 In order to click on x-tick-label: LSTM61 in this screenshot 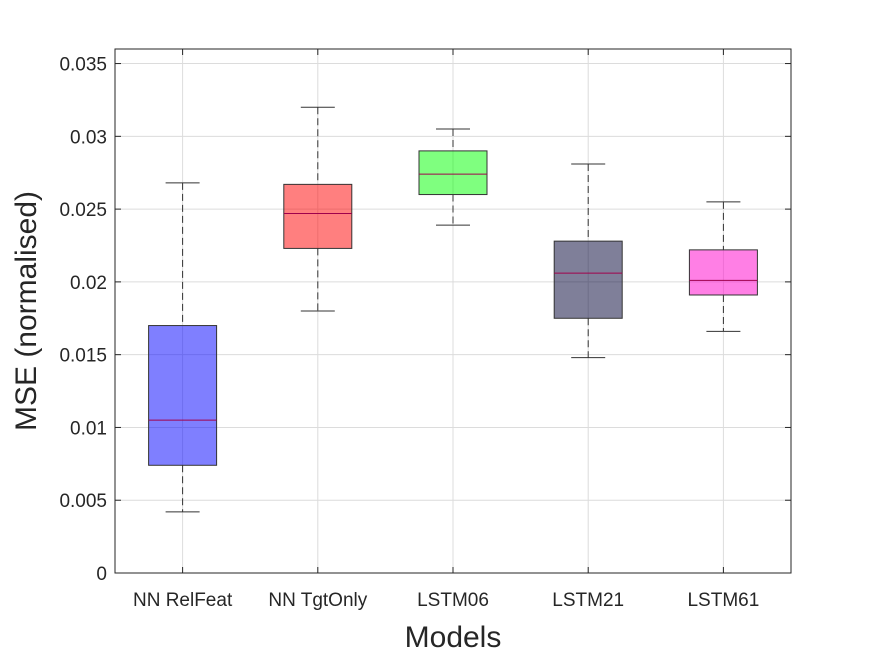, I will do `click(723, 600)`.